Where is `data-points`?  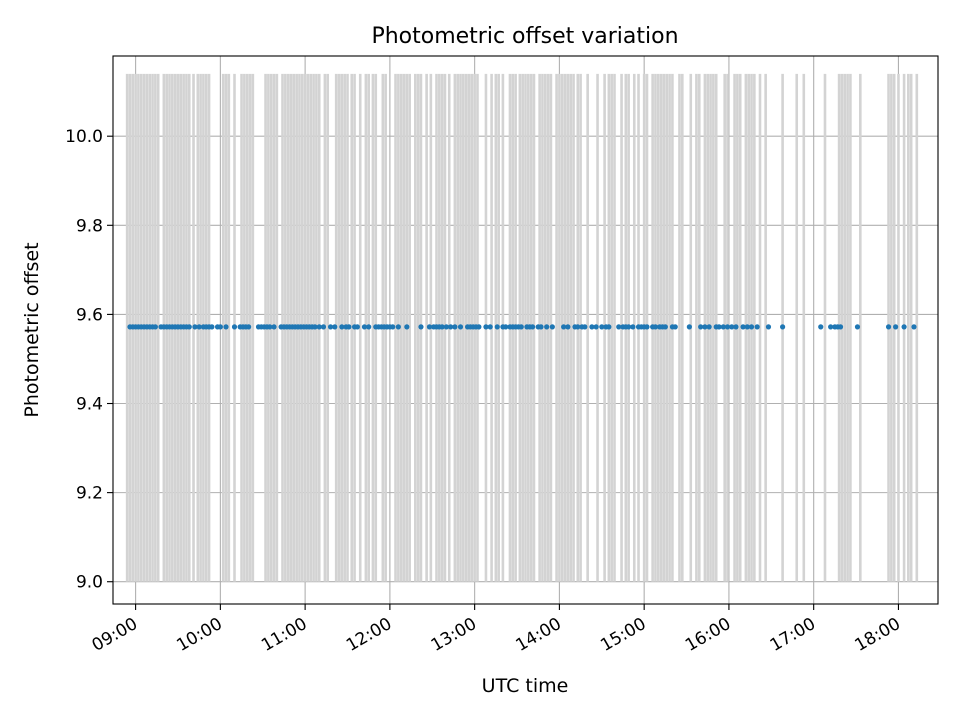 data-points is located at coordinates (522, 327).